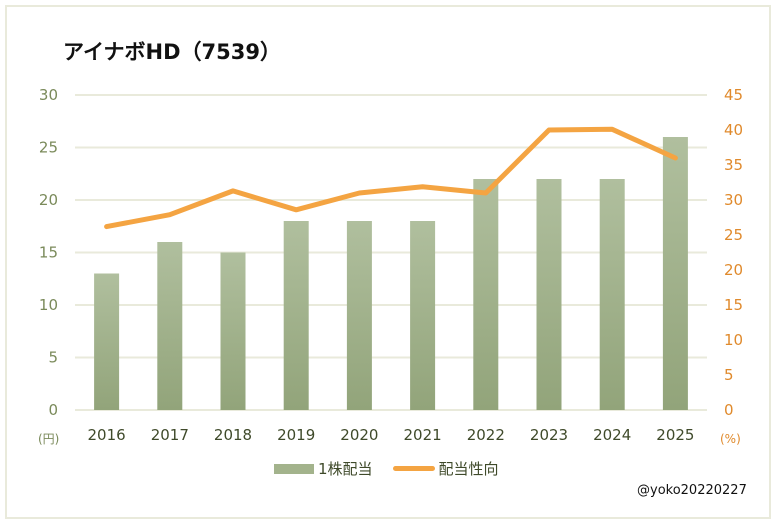 The width and height of the screenshot is (778, 527). I want to click on legend-line-label: 配当性向, so click(468, 469).